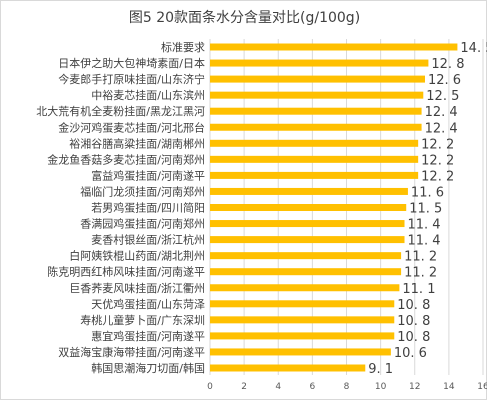 The height and width of the screenshot is (401, 487). Describe the element at coordinates (414, 387) in the screenshot. I see `x-tick-label: 12` at that location.